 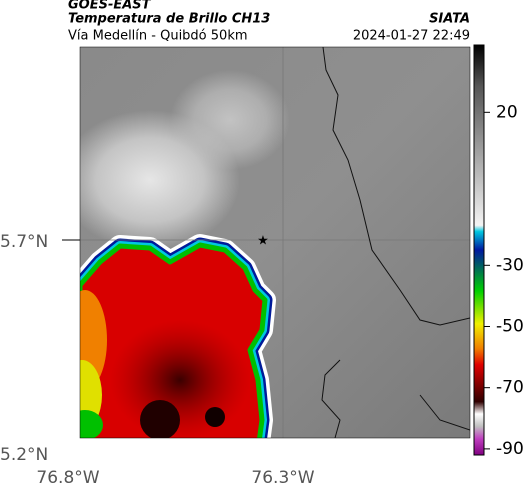 I want to click on lat-label: 5.2°N, so click(x=24, y=455).